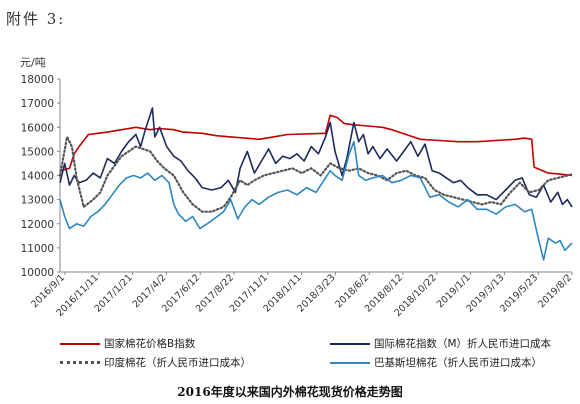 The width and height of the screenshot is (580, 404). I want to click on y-tick-label: 17000, so click(37, 104).